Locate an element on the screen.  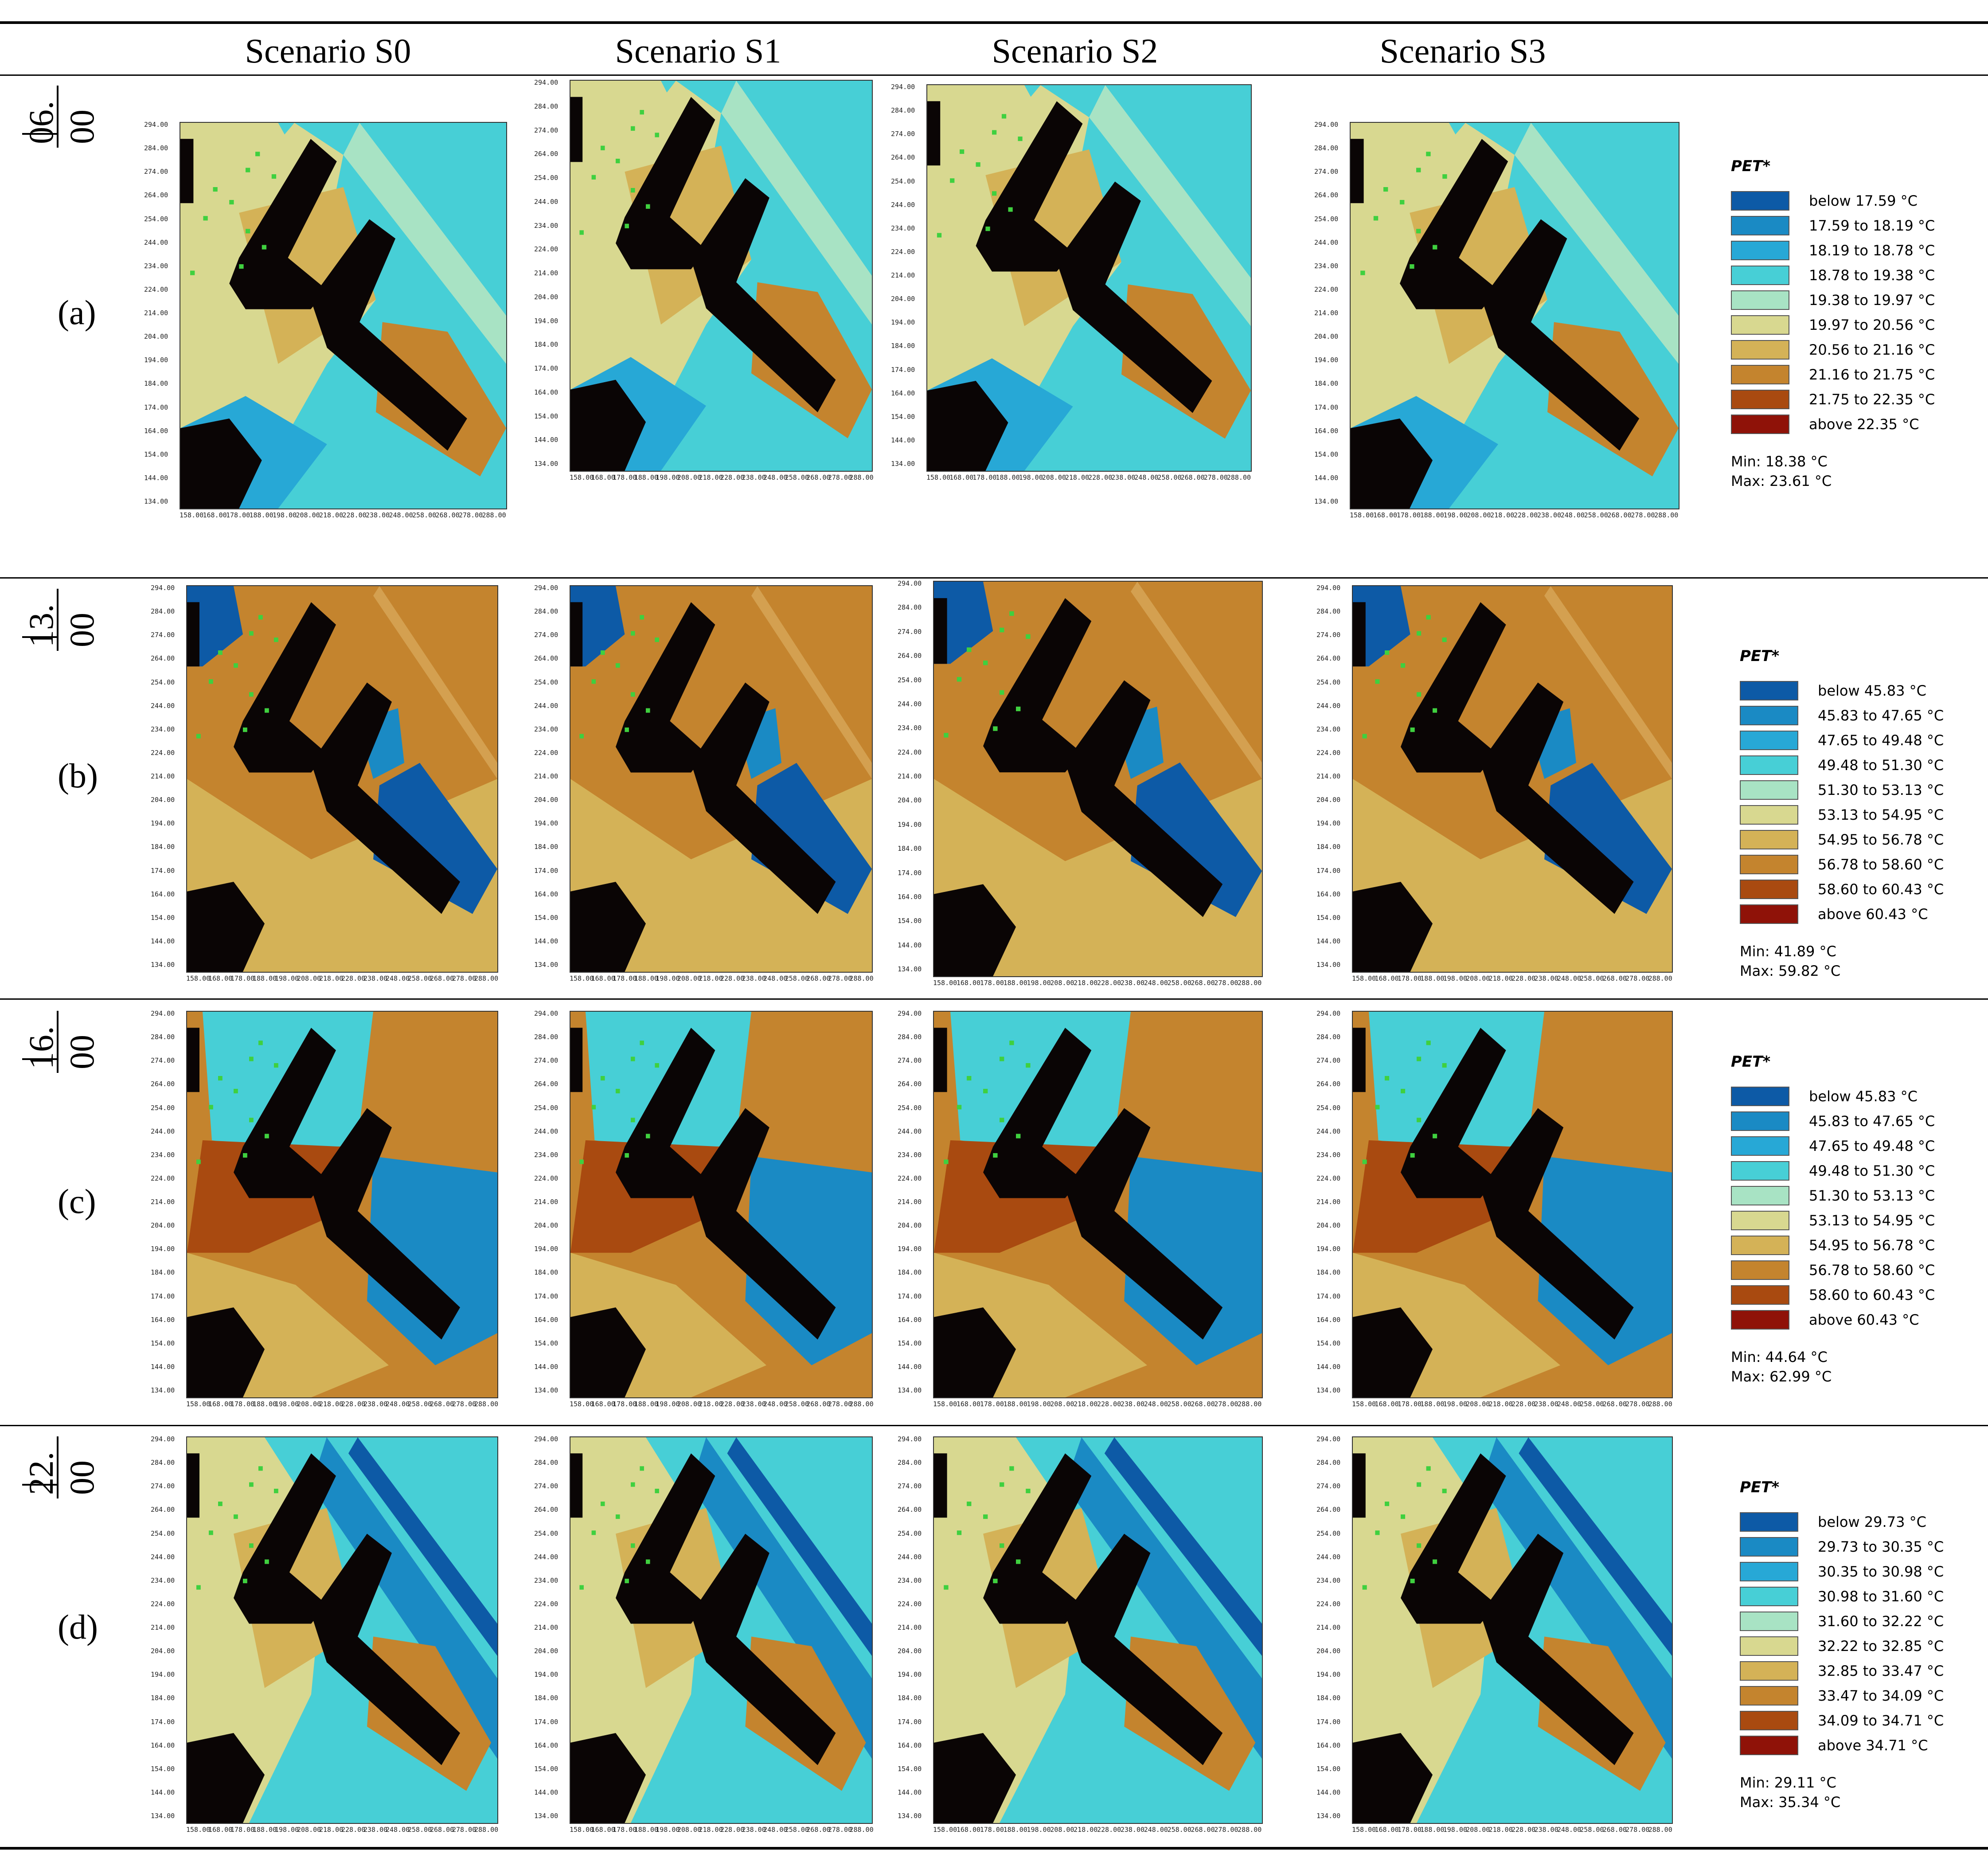
y-tick-label: 244.00 is located at coordinates (163, 1131).